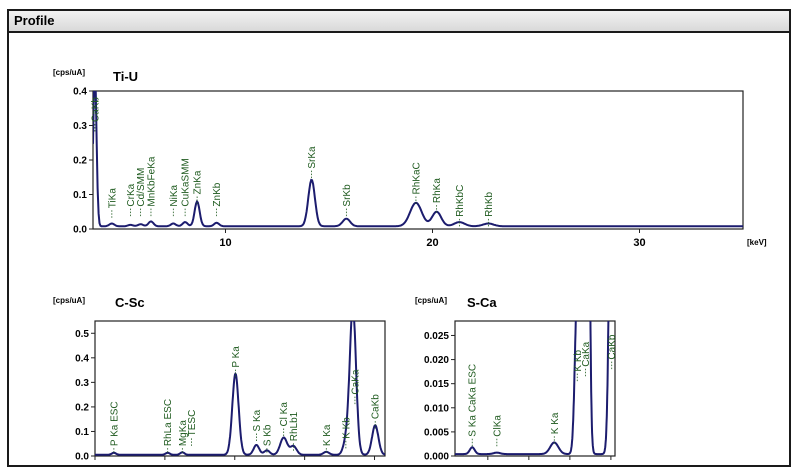 The height and width of the screenshot is (475, 800). I want to click on y-tick-label: 0.5, so click(82, 334).